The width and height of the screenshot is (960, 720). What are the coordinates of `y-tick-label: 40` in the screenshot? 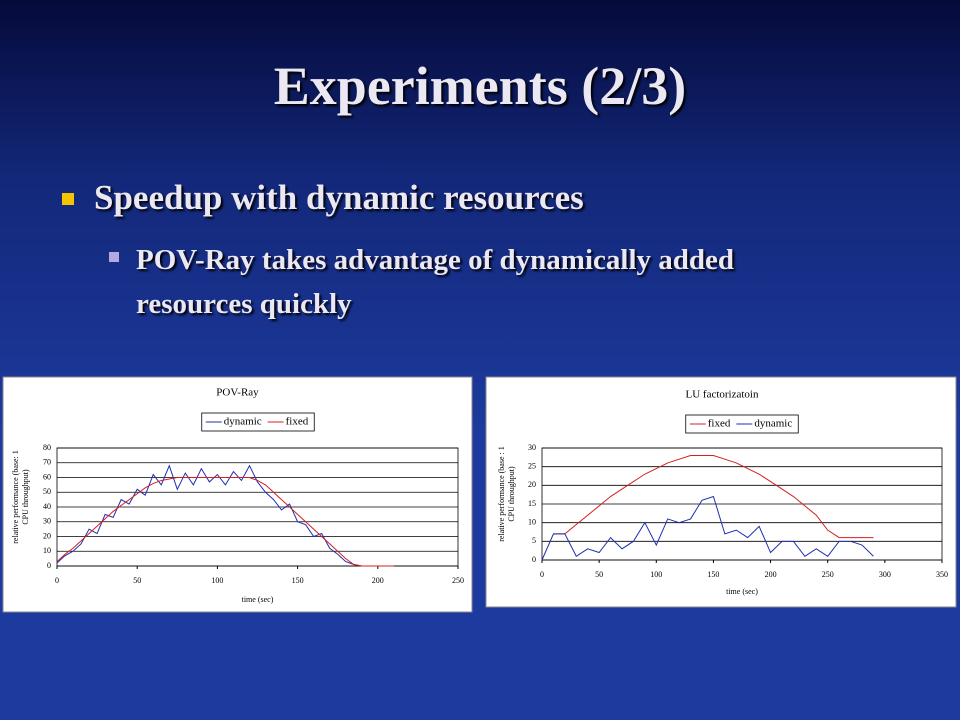 It's located at (47, 506).